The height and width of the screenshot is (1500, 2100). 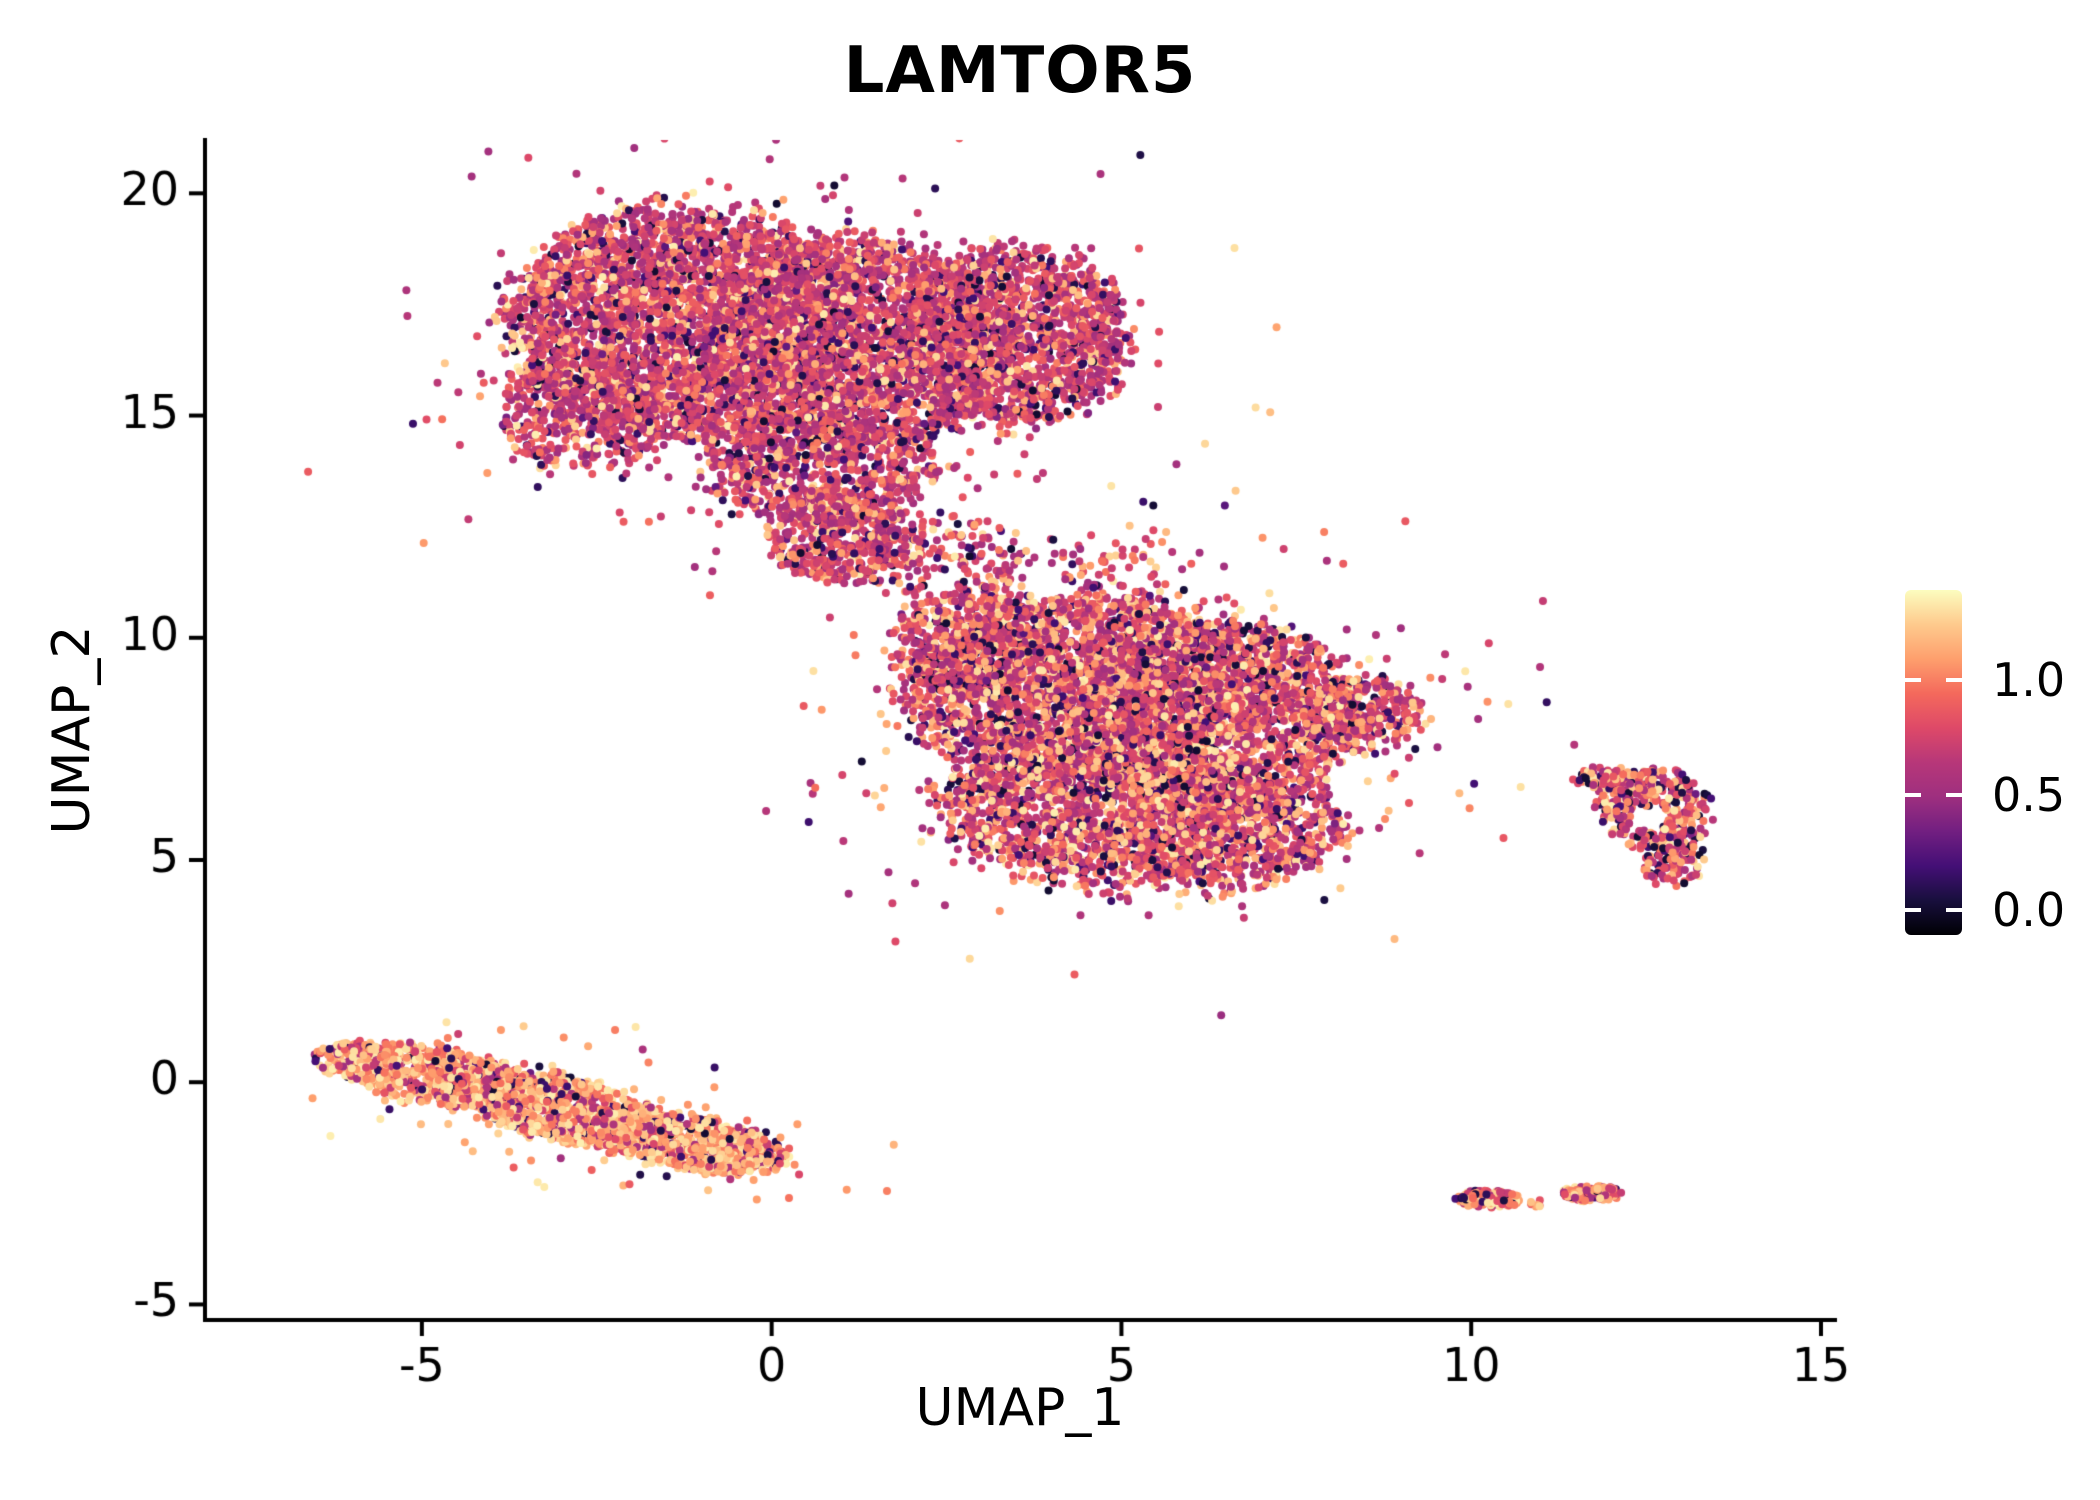 What do you see at coordinates (2029, 794) in the screenshot?
I see `colorbar-tick-label: 0.5` at bounding box center [2029, 794].